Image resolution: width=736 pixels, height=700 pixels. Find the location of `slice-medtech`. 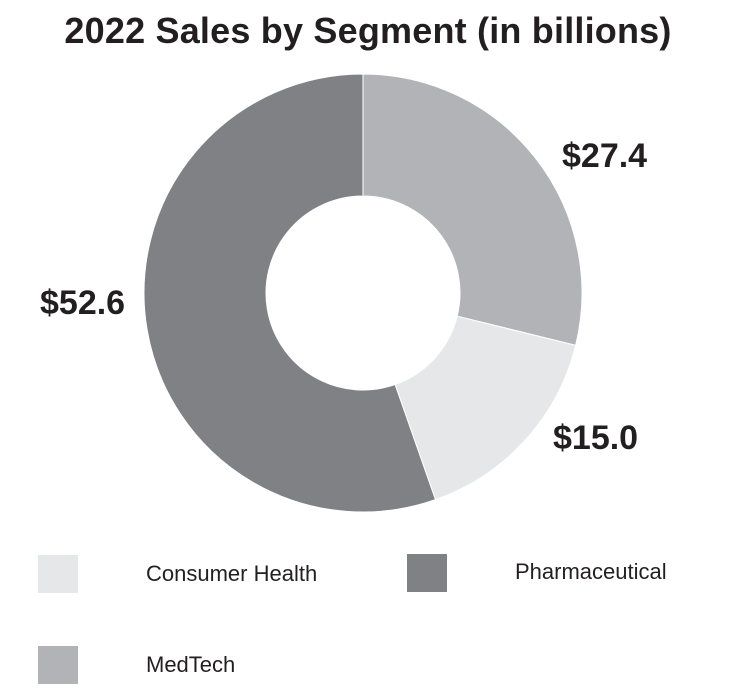

slice-medtech is located at coordinates (472, 209).